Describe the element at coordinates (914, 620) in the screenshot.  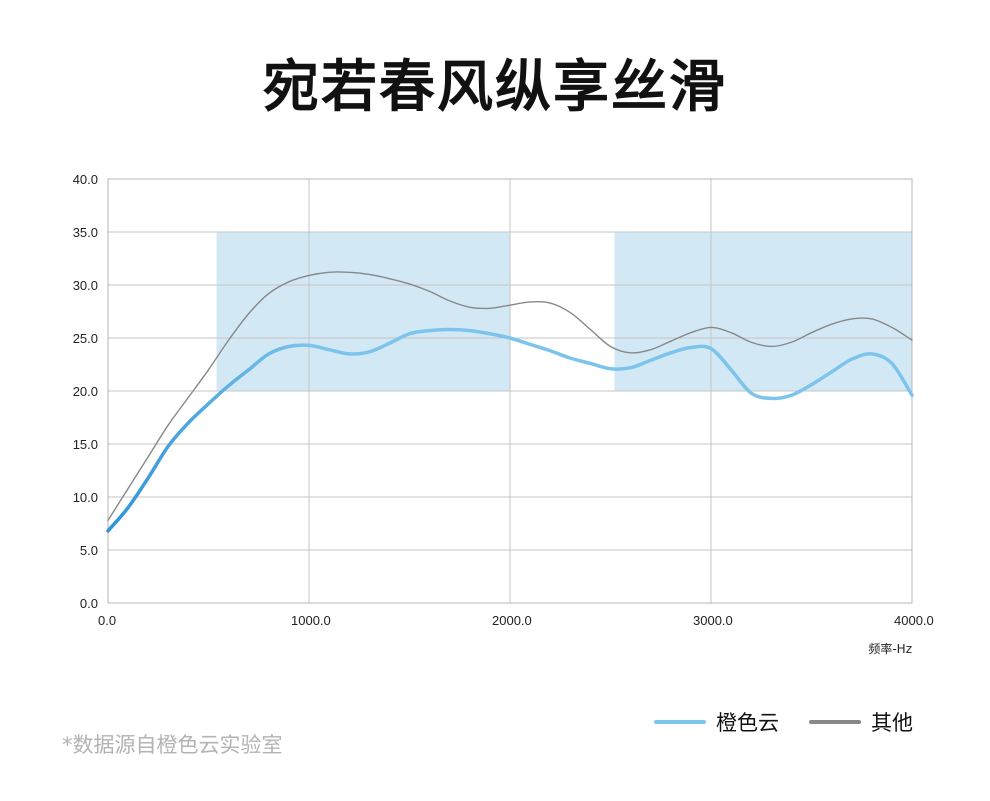
I see `x-tick-label: 4000.0` at that location.